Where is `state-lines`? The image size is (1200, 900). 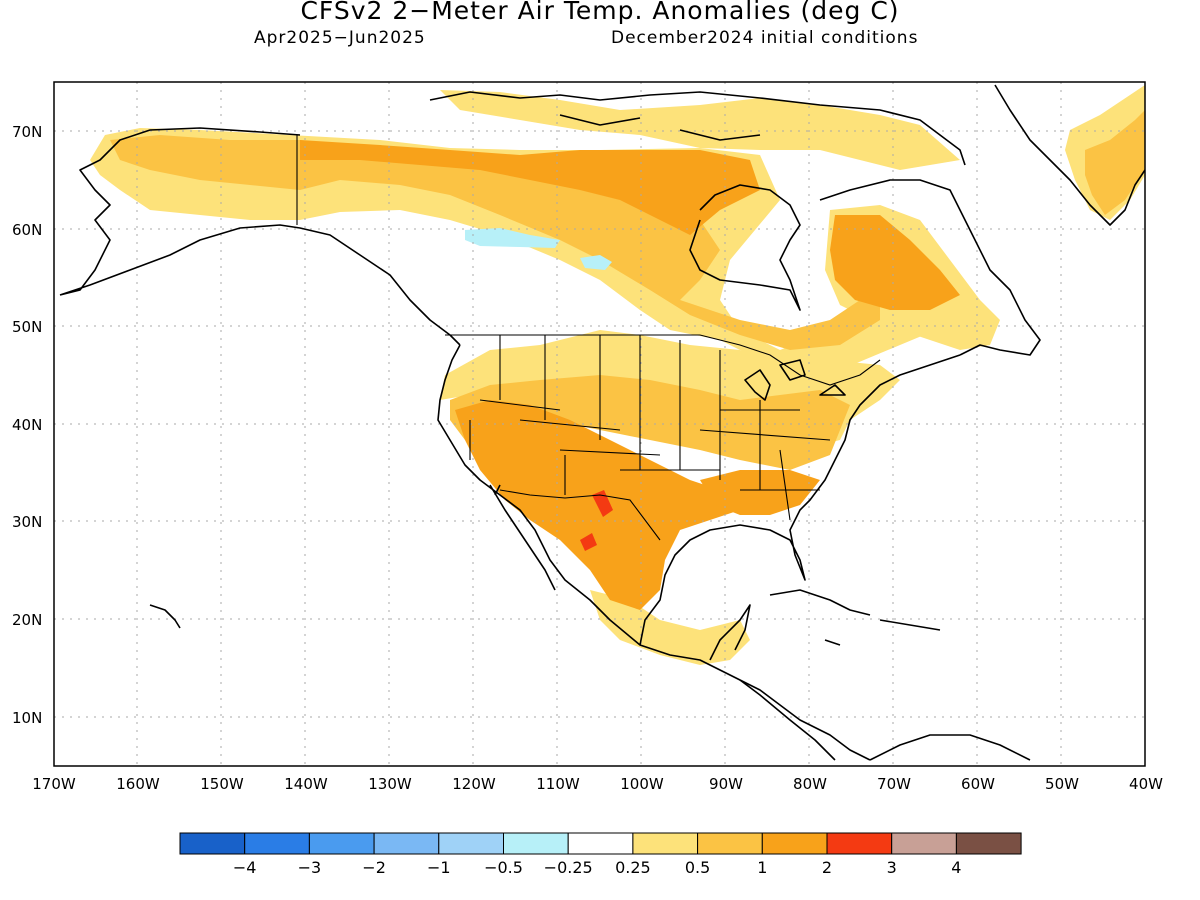 state-lines is located at coordinates (650, 428).